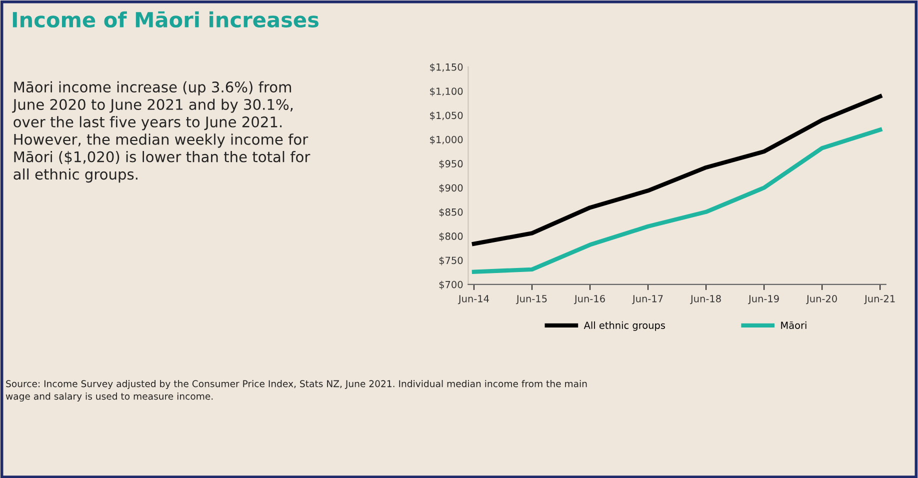 The height and width of the screenshot is (478, 918). What do you see at coordinates (161, 132) in the screenshot?
I see `text: Māori income increase (up 3.6%) from June 2020 to June 2021 and by 30.1%, over the last five years to June 2021. However, the median weekly income for Māori ($1,020) is lower than the total for all ethnic groups.` at bounding box center [161, 132].